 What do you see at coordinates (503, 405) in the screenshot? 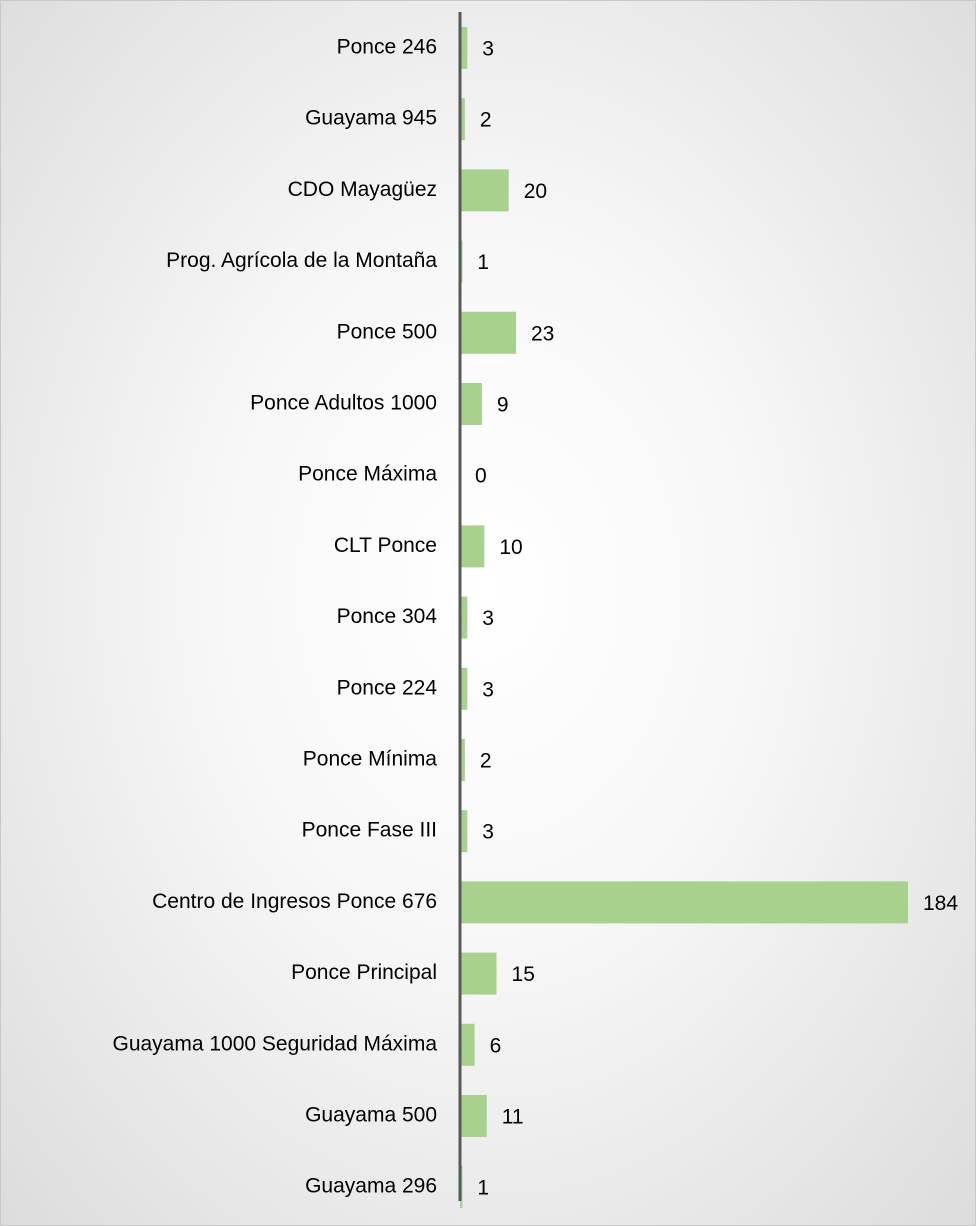
I see `value-label: 9` at bounding box center [503, 405].